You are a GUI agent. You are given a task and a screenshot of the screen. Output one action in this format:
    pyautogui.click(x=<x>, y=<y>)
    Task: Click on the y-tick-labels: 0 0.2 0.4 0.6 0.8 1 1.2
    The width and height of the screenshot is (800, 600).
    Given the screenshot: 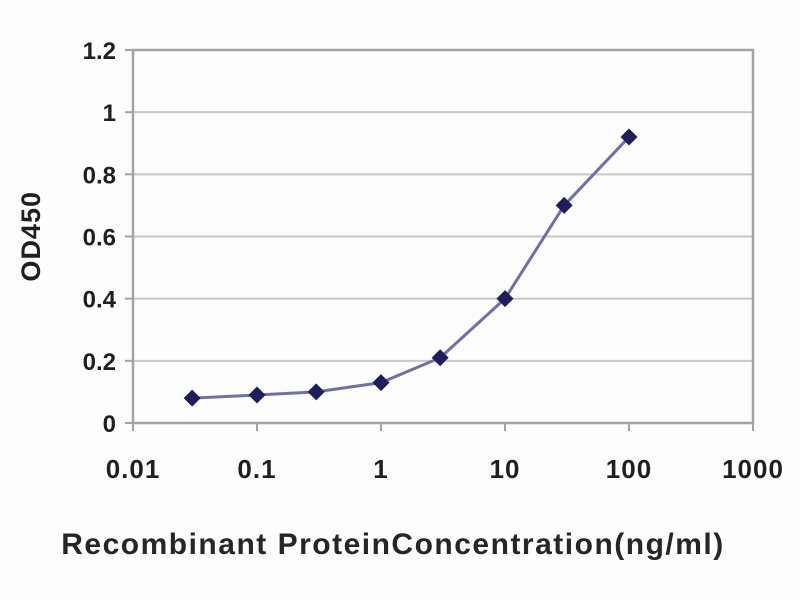 What is the action you would take?
    pyautogui.click(x=100, y=238)
    